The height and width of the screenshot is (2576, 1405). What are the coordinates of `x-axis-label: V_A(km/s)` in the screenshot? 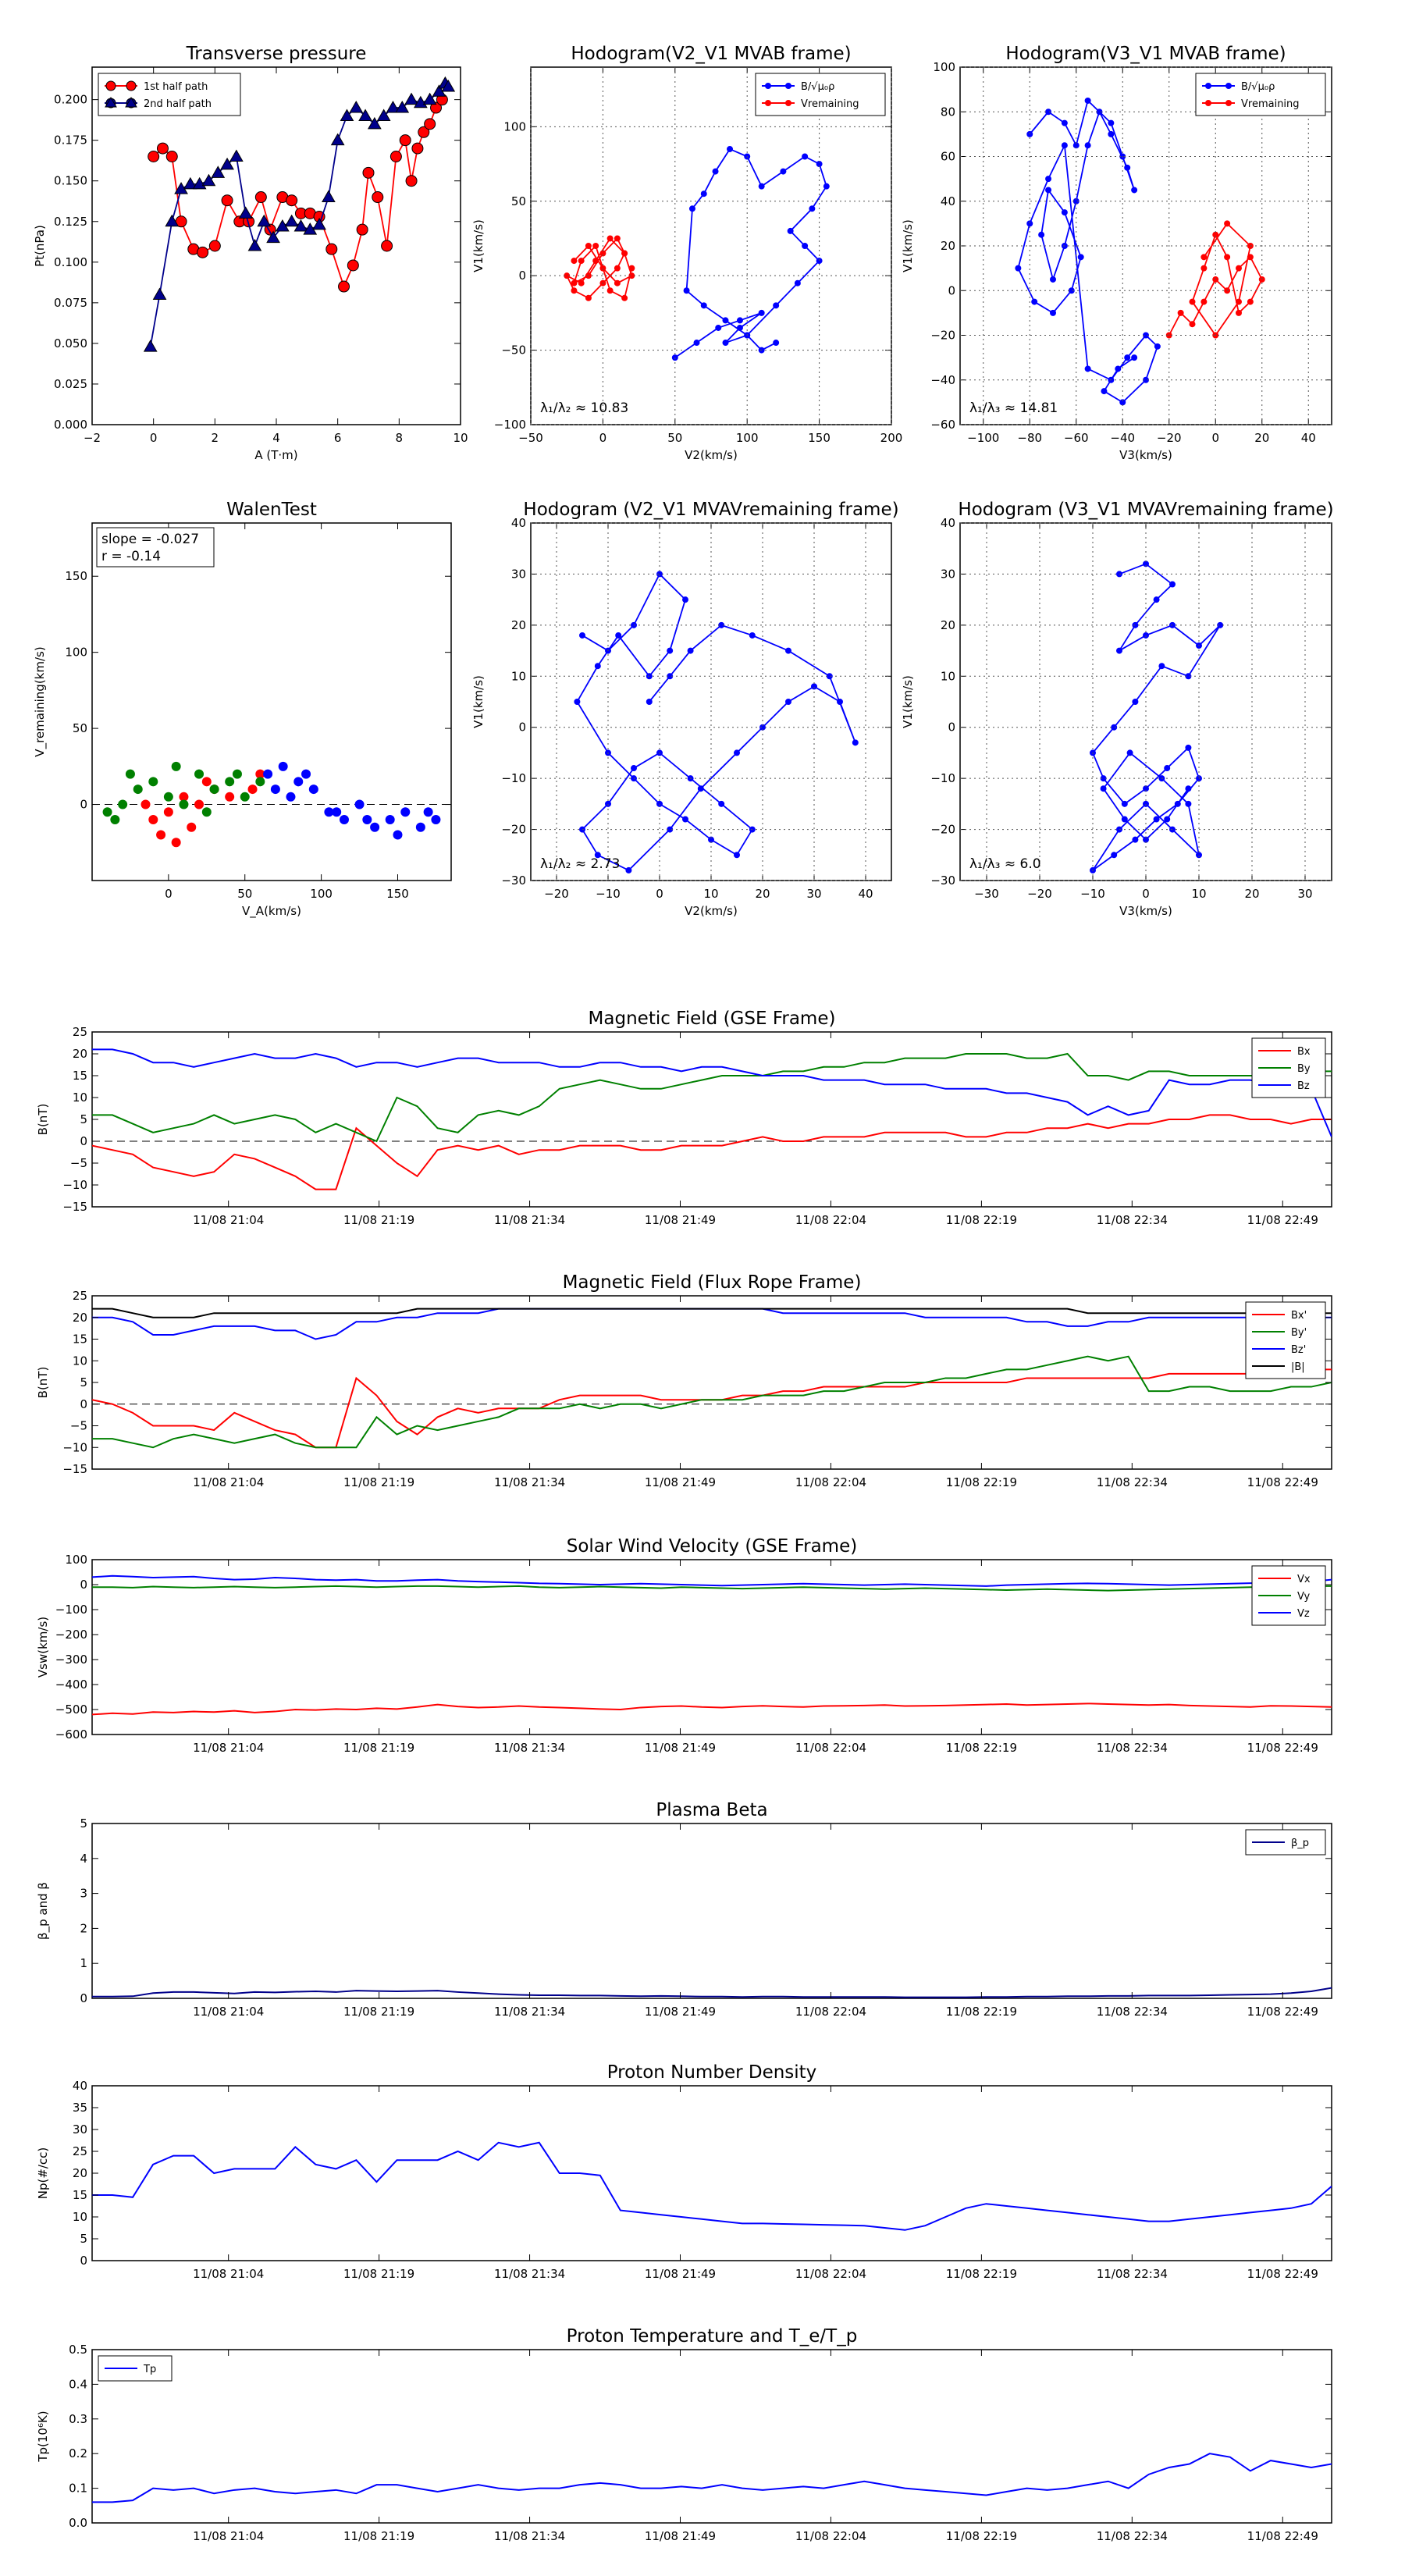 It's located at (271, 911).